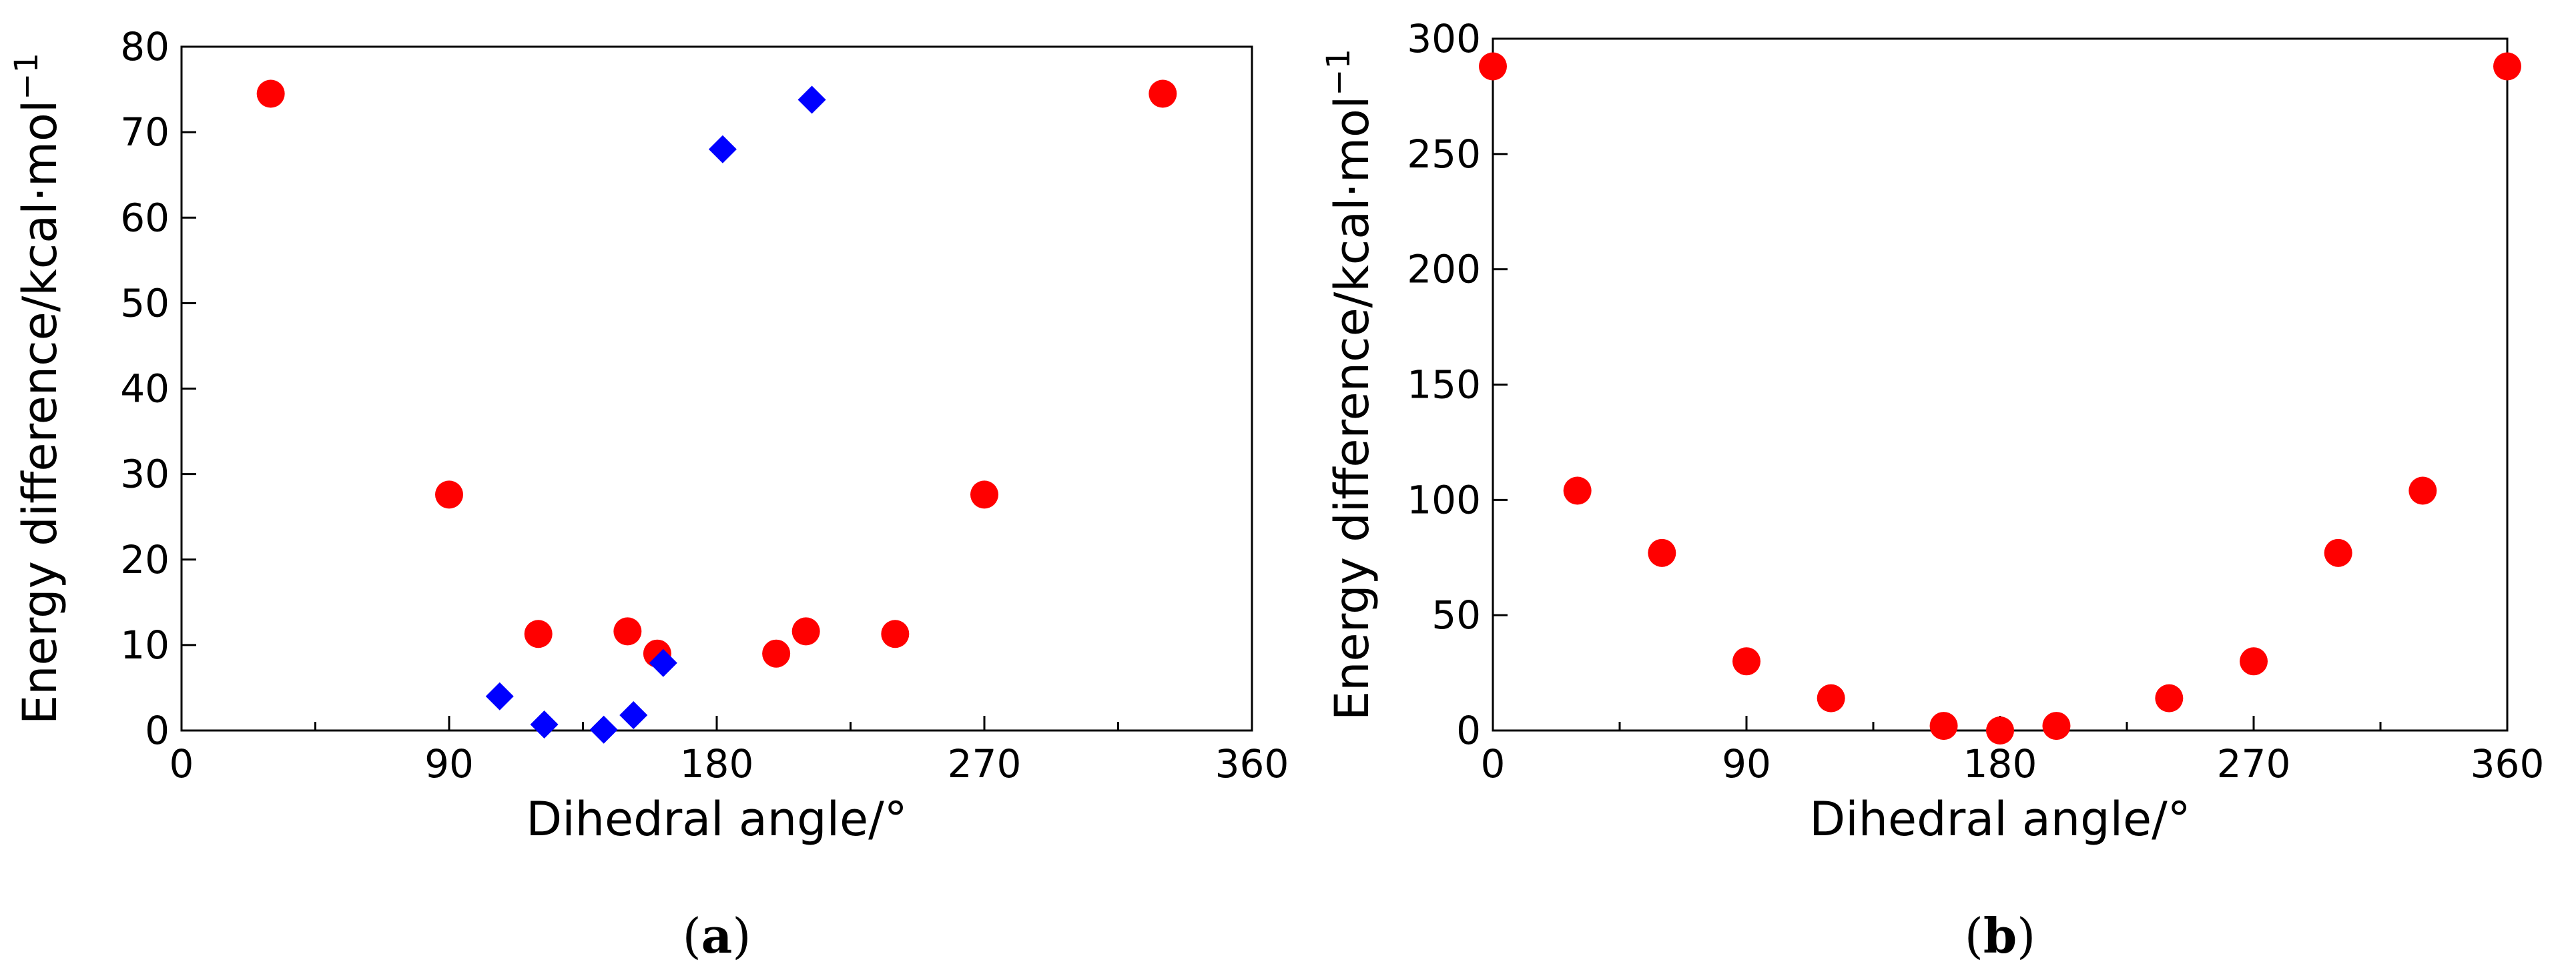 Image resolution: width=2576 pixels, height=966 pixels. I want to click on y-tick-label: 100, so click(1444, 500).